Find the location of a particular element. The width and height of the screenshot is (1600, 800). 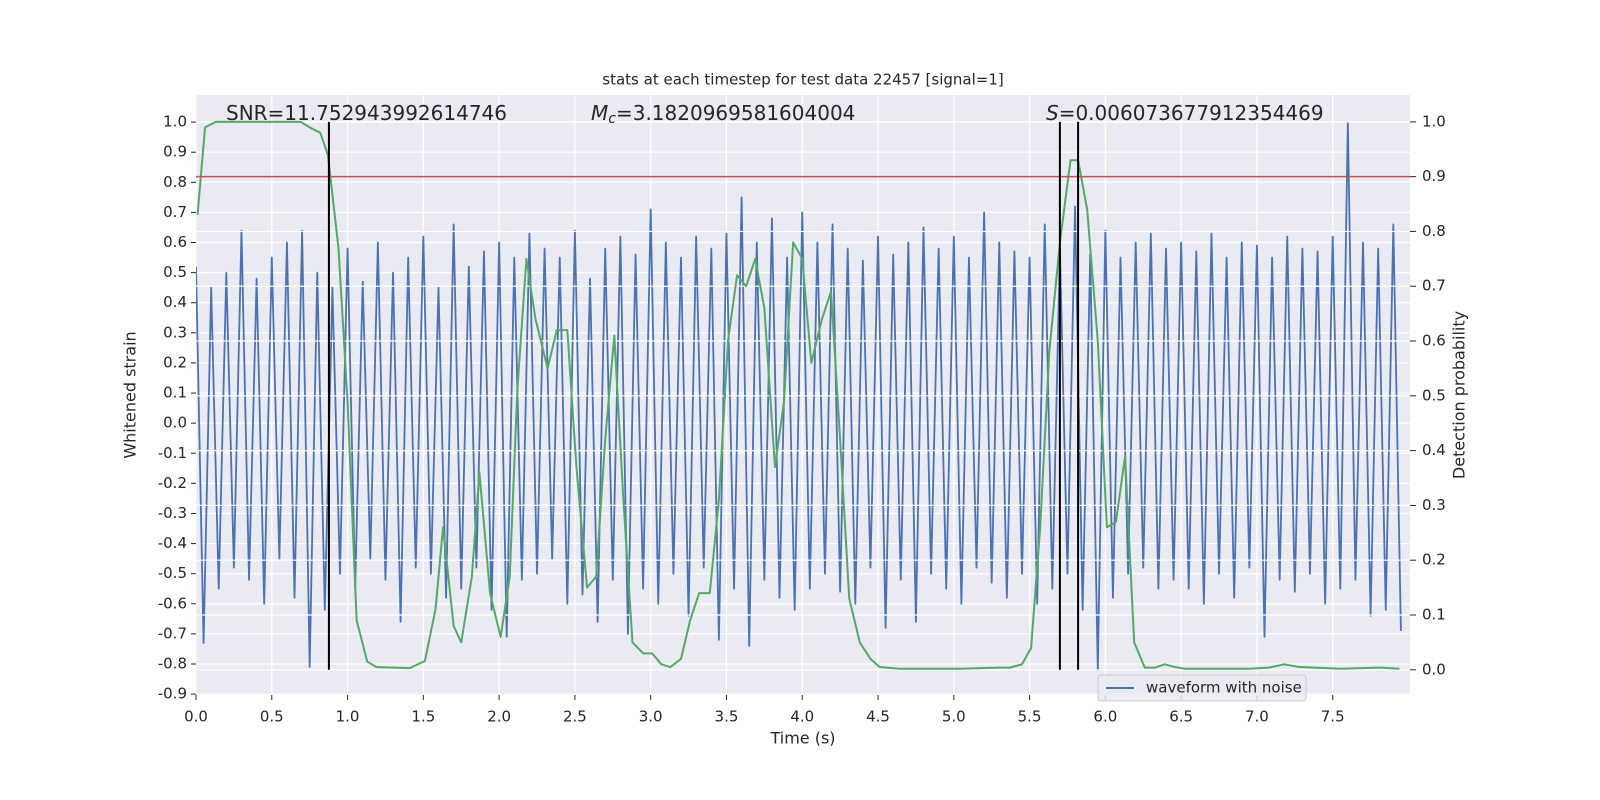

x-tick-label: 3.5 is located at coordinates (727, 717).